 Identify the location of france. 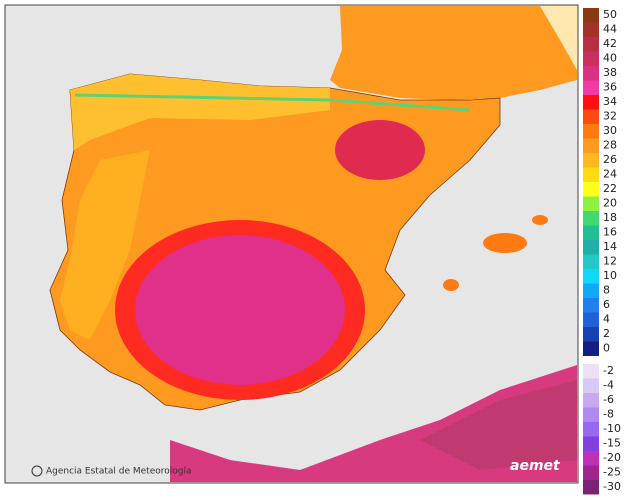
(453, 53).